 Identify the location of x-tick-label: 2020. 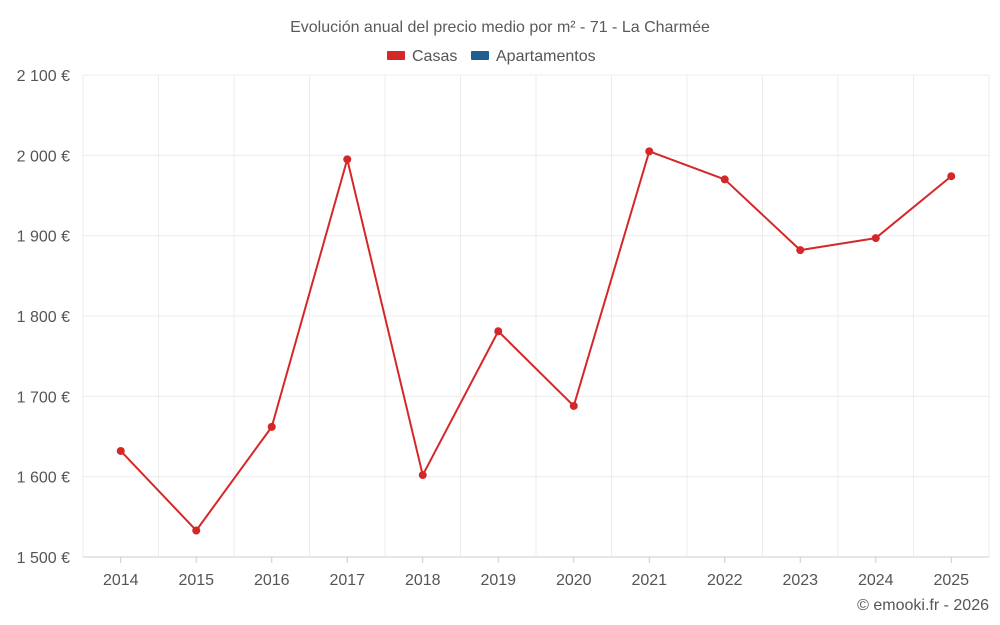
(574, 580).